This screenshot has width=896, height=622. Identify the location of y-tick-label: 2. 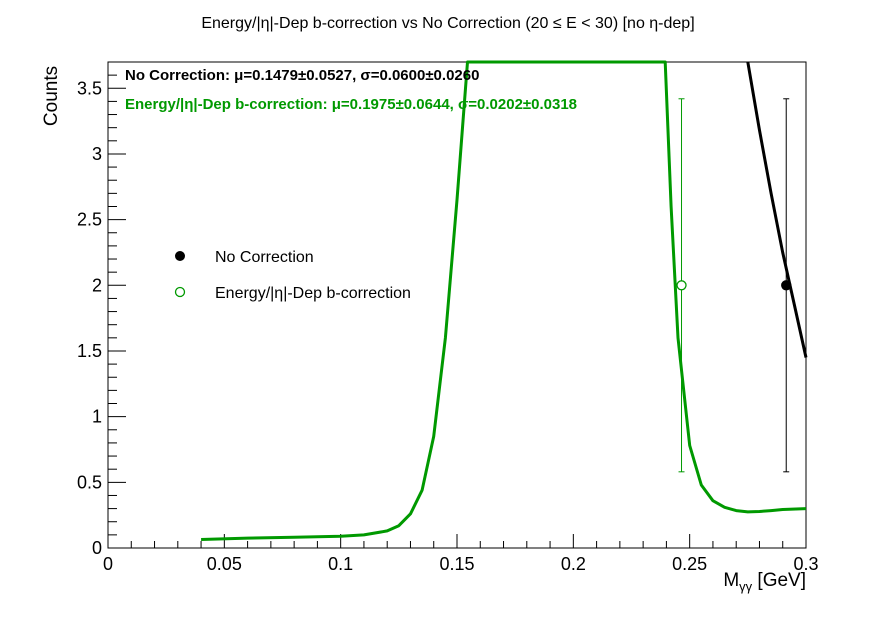
(97, 285).